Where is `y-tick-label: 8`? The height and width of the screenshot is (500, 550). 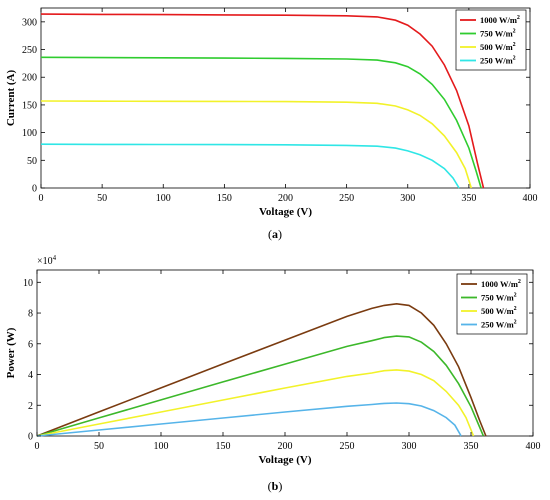 y-tick-label: 8 is located at coordinates (30, 314).